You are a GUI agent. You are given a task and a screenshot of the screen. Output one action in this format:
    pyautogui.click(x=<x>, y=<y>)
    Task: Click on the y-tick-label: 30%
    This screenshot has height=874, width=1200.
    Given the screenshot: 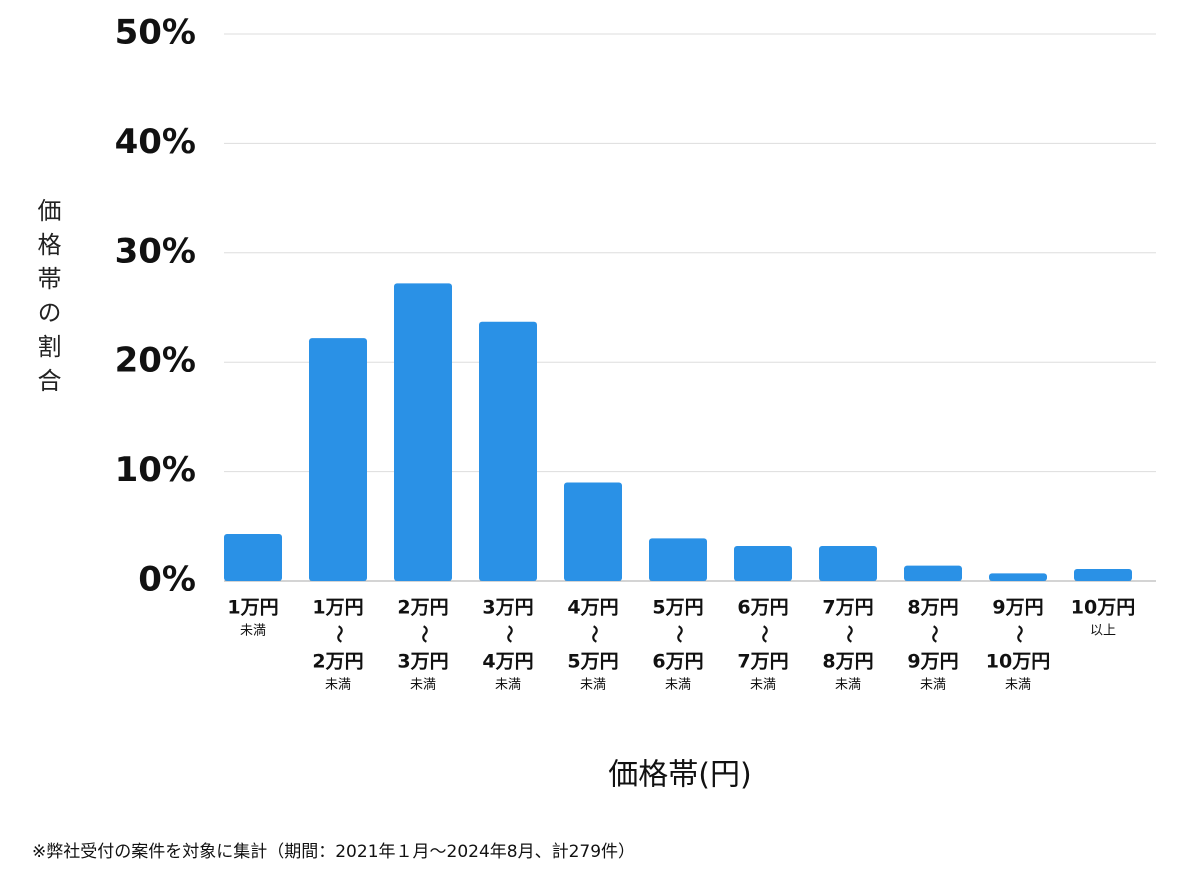 What is the action you would take?
    pyautogui.click(x=155, y=251)
    